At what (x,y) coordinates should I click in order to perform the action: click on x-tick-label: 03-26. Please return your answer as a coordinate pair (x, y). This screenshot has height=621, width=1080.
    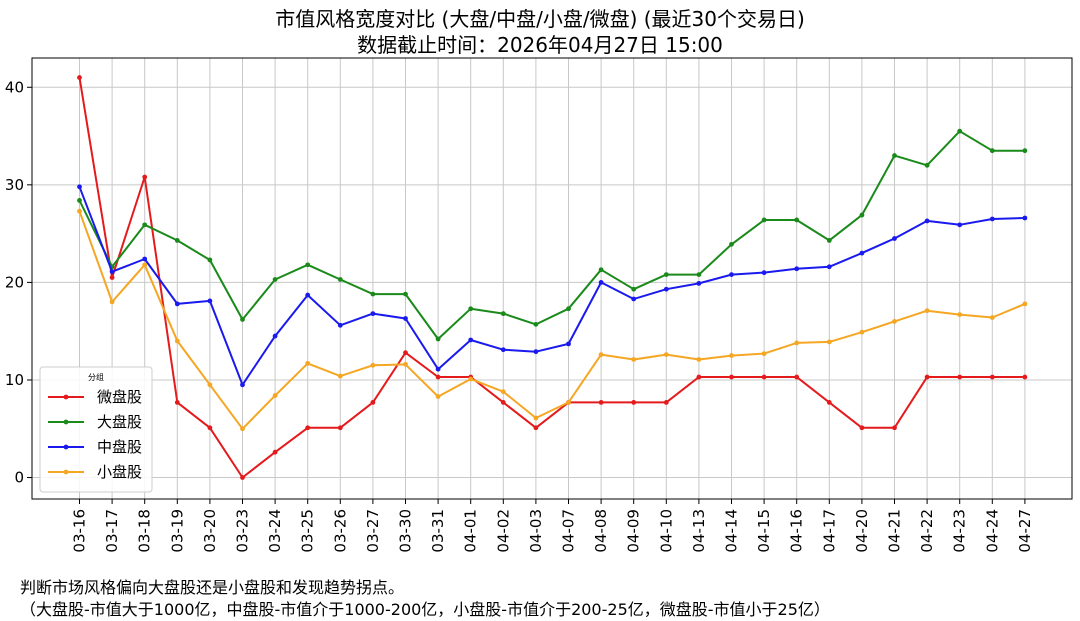
    Looking at the image, I should click on (340, 531).